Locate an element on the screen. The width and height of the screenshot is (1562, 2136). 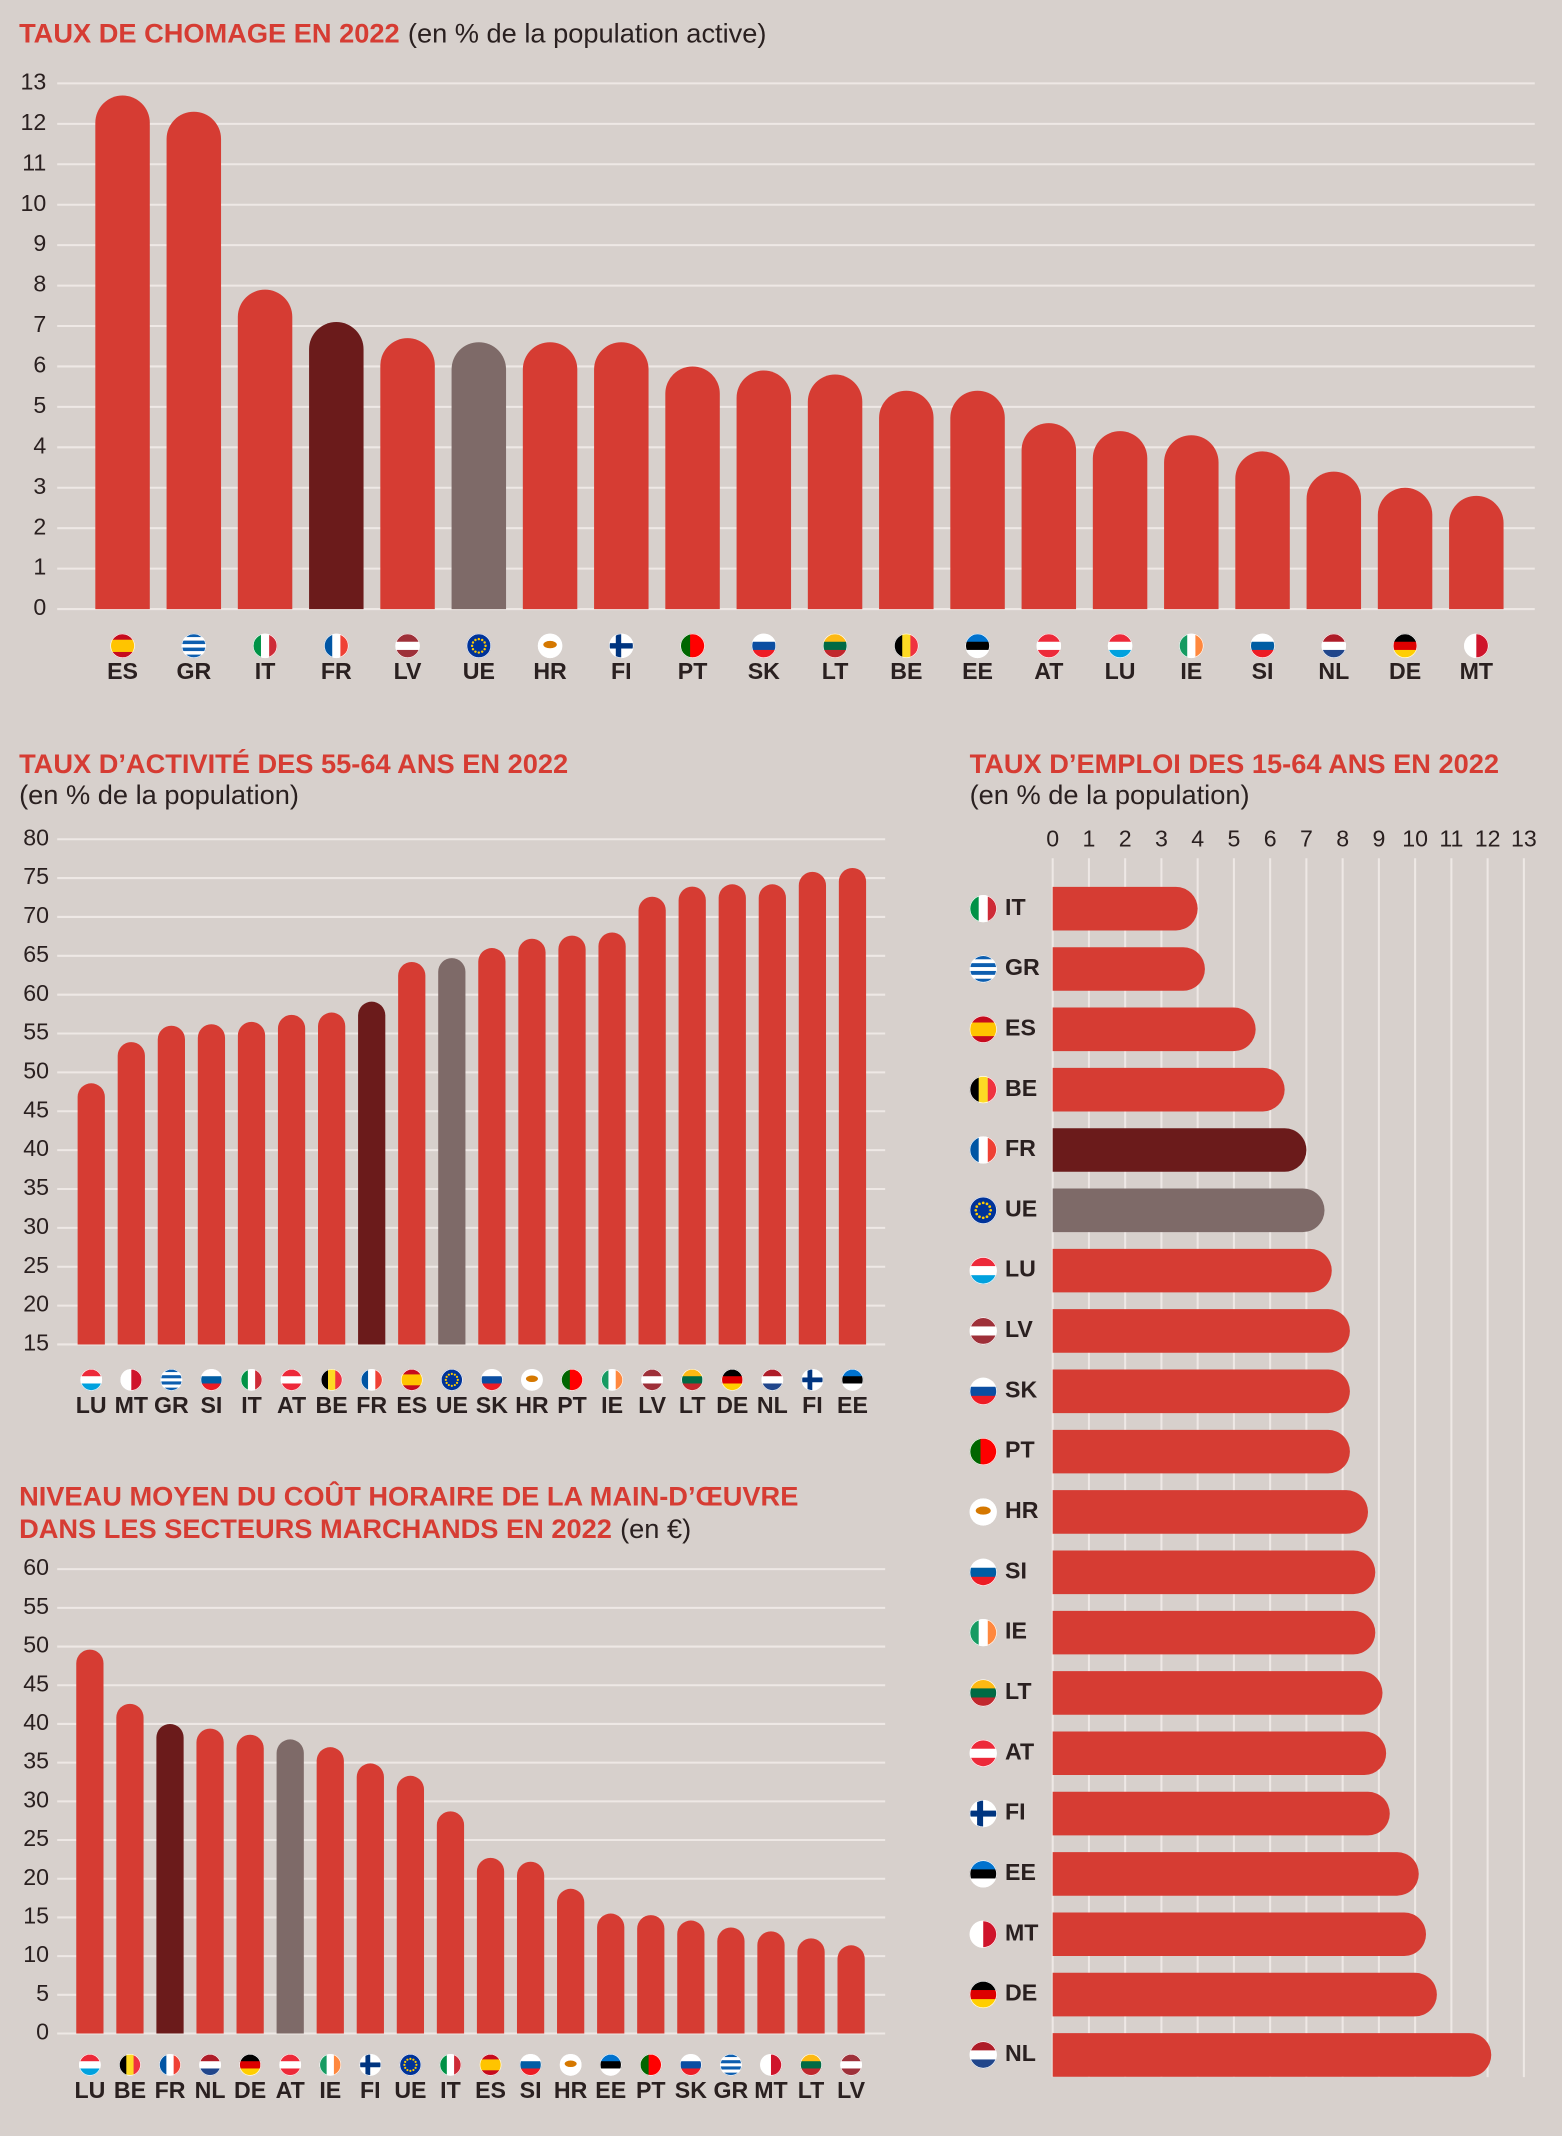
x-tick-label: FI is located at coordinates (812, 1405).